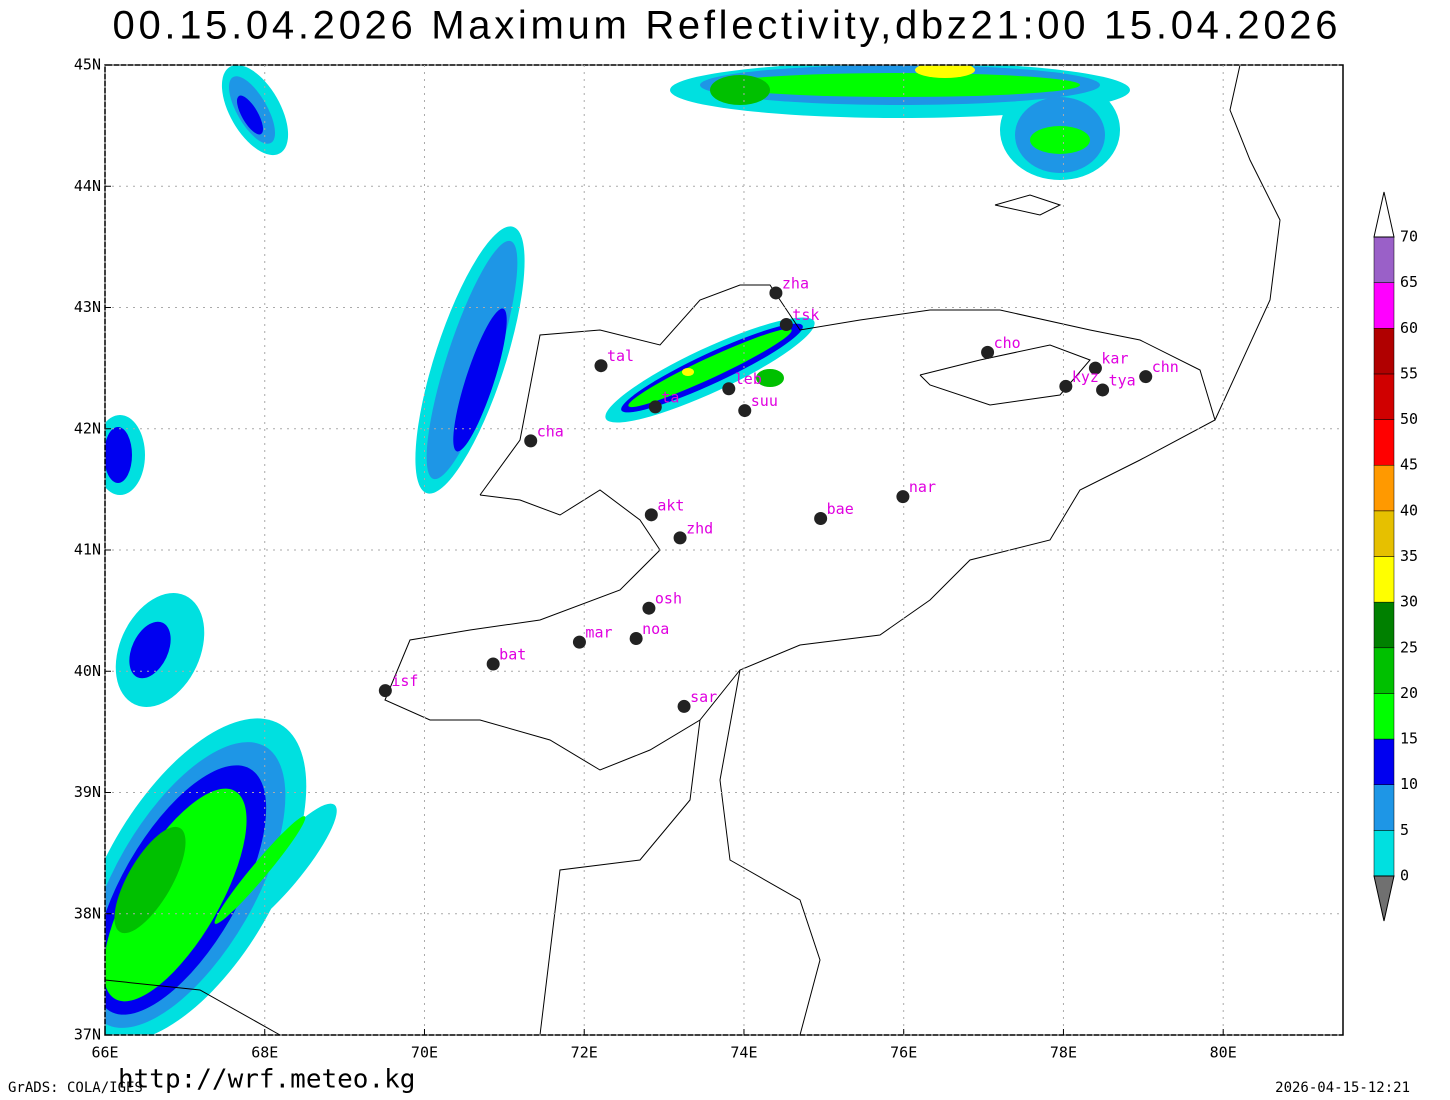  What do you see at coordinates (1409, 647) in the screenshot?
I see `colorbar-label: 25` at bounding box center [1409, 647].